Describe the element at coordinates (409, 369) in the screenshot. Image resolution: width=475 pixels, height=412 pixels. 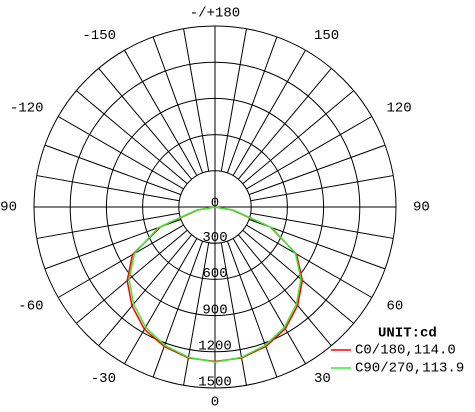
I see `legend-label: C90/270,113.9` at that location.